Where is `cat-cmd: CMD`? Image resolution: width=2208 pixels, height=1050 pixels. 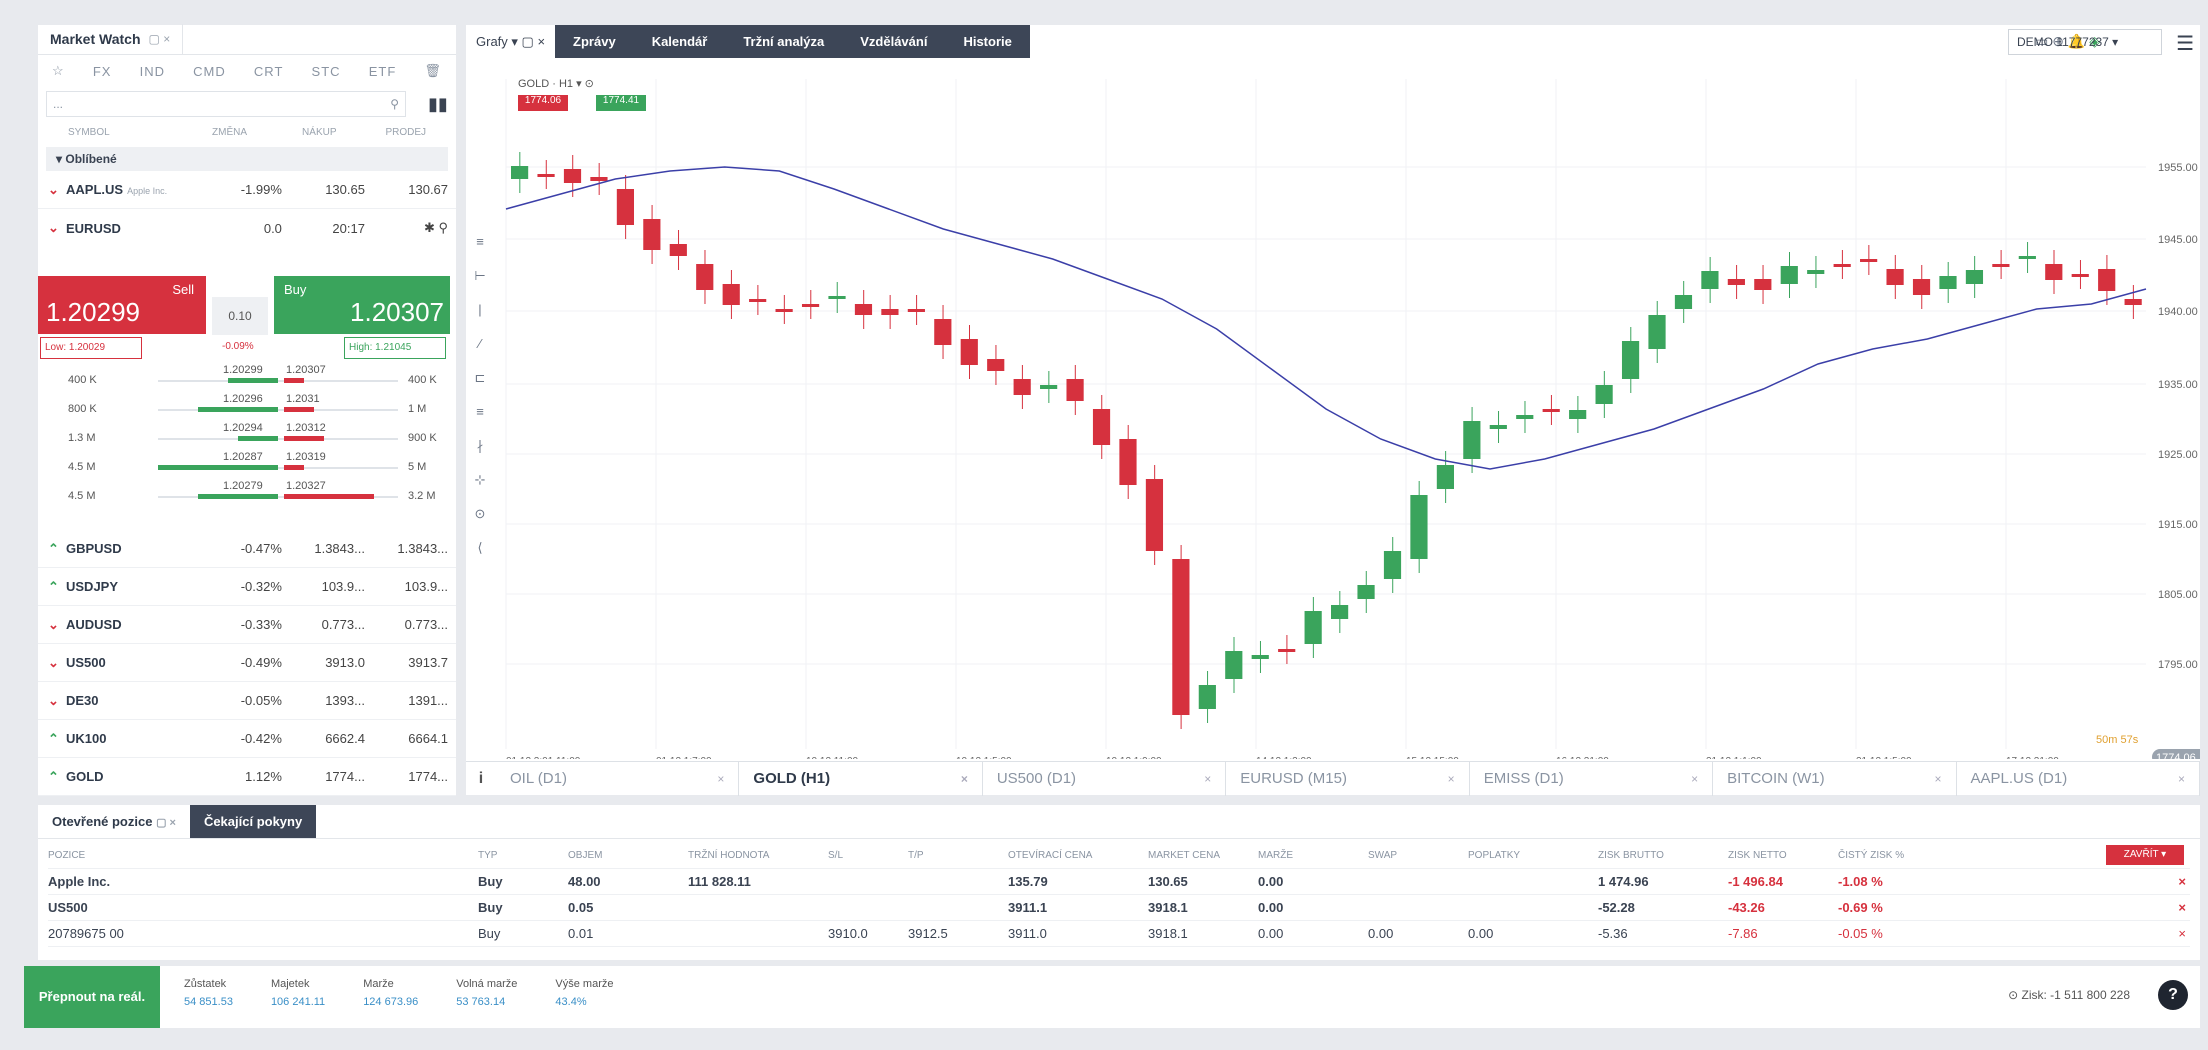
cat-cmd: CMD is located at coordinates (209, 71).